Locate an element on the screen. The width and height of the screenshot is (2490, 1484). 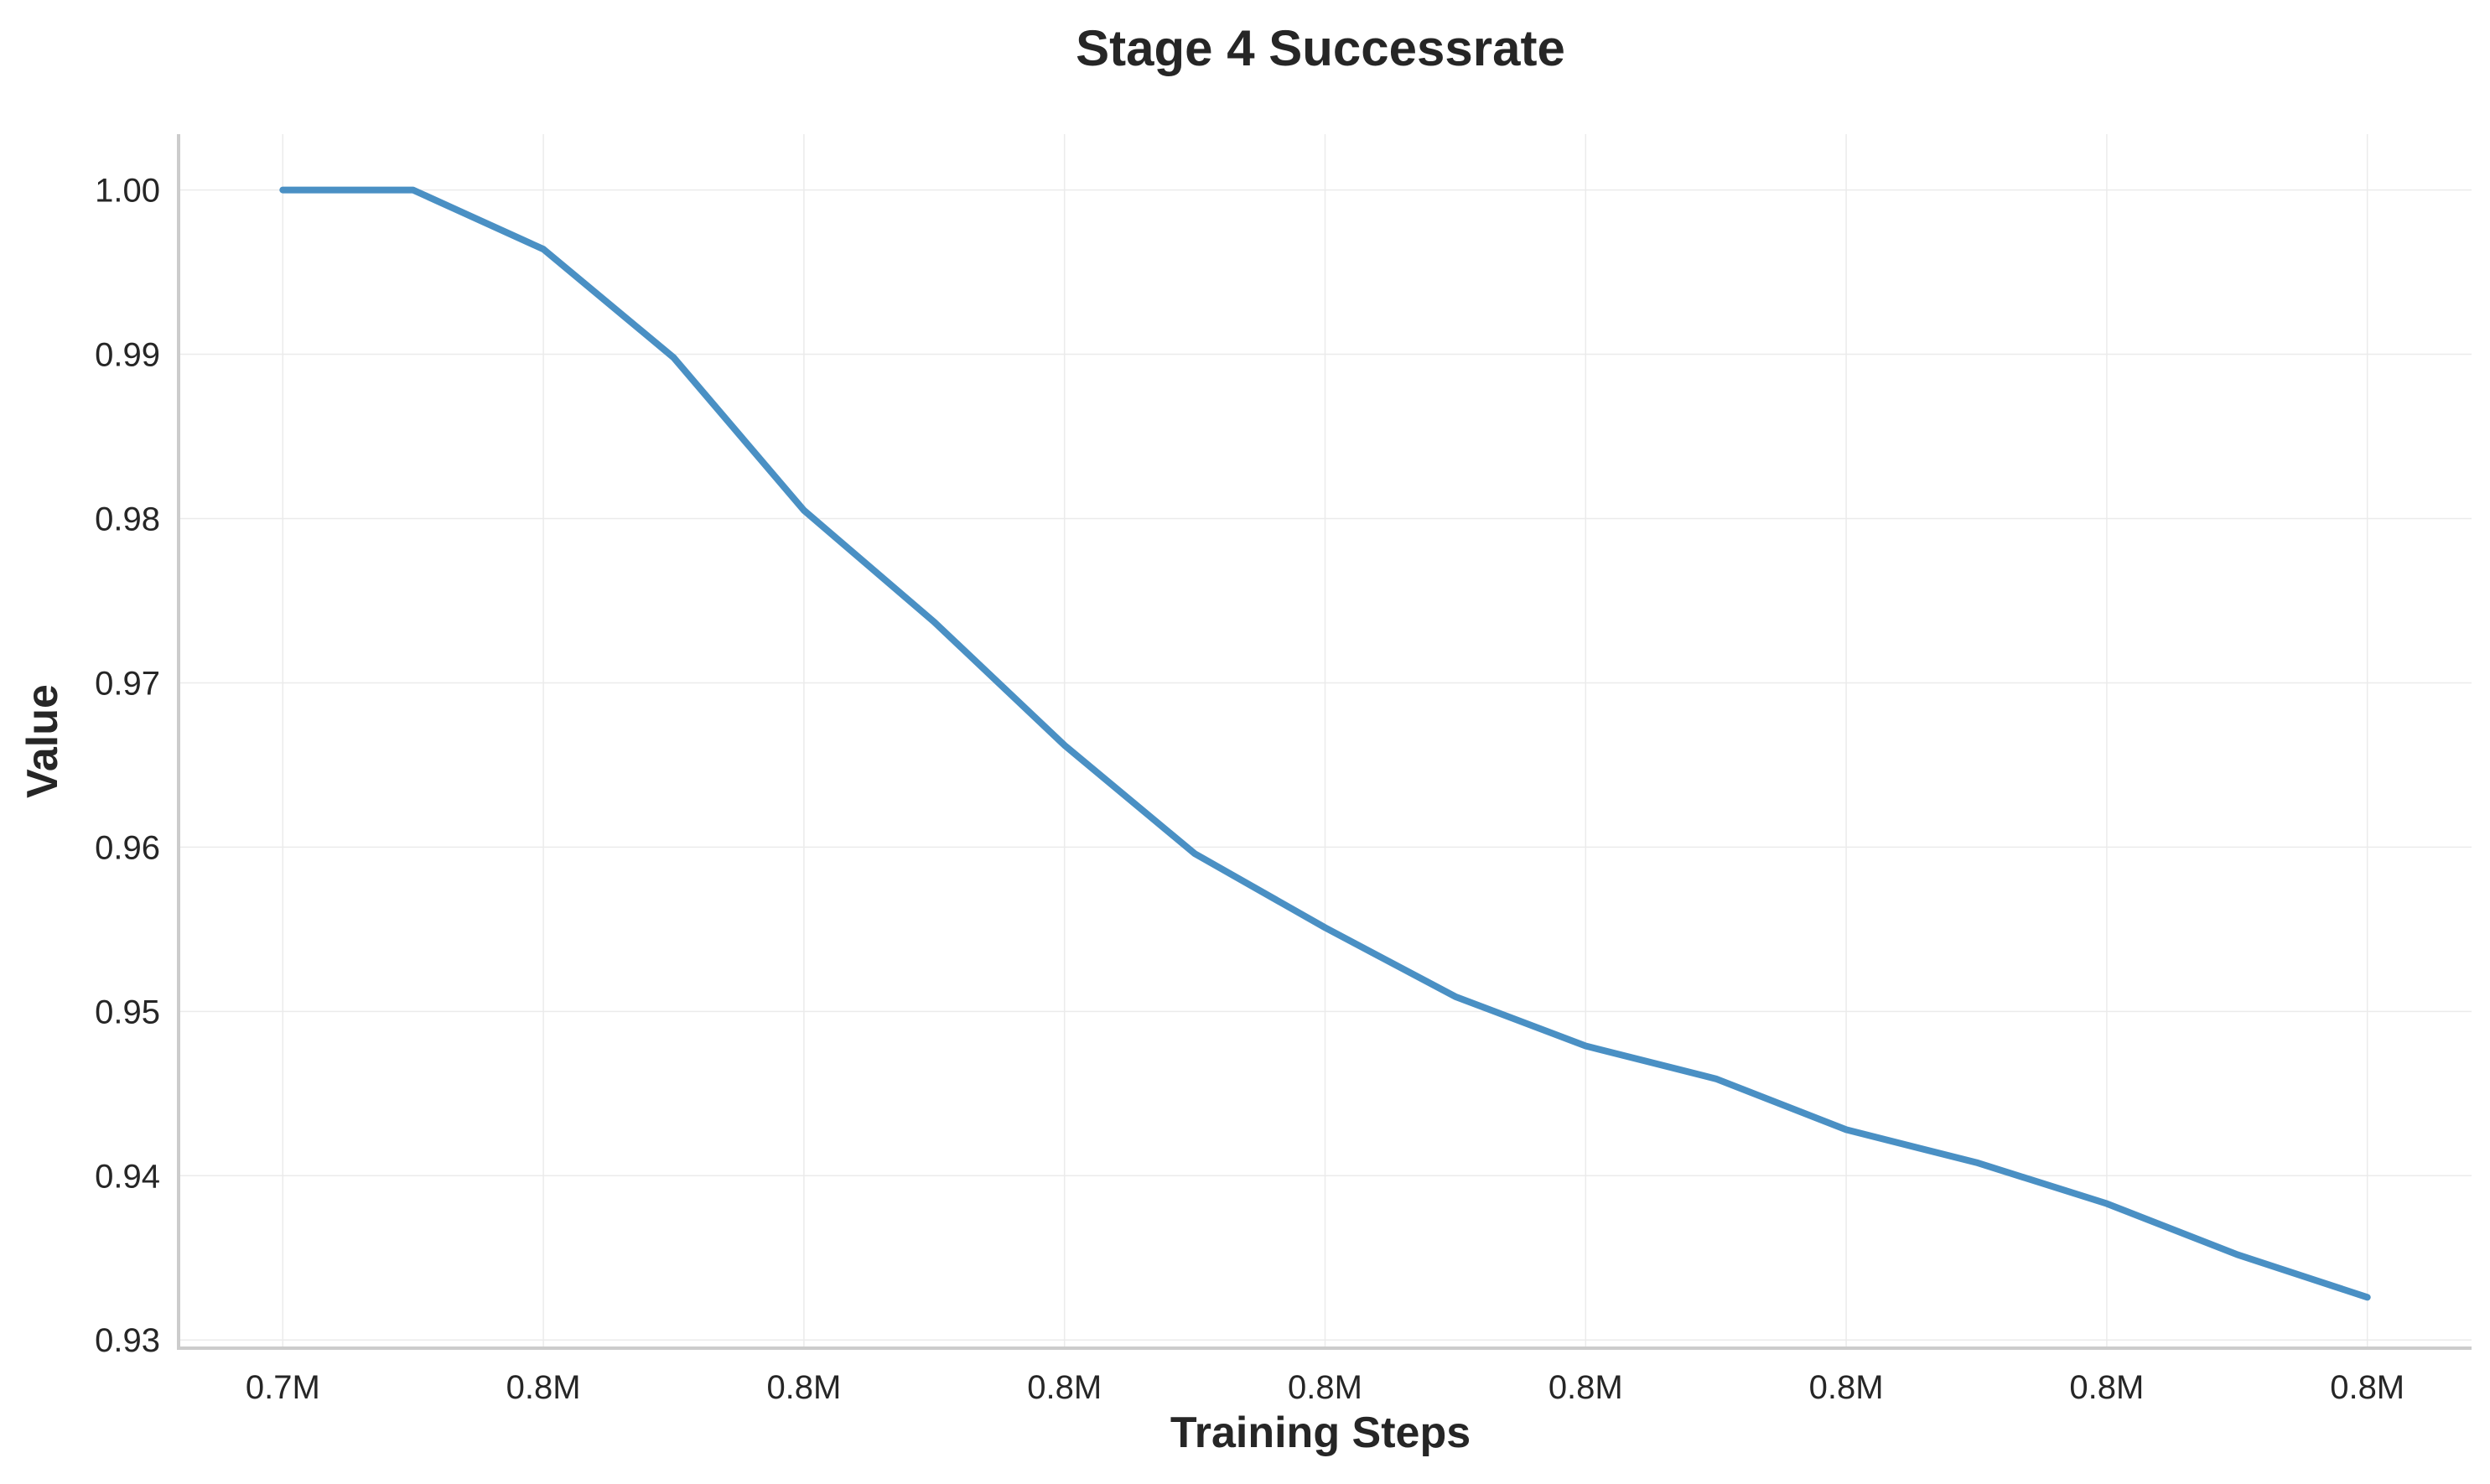
y-axis-label: Value is located at coordinates (42, 741).